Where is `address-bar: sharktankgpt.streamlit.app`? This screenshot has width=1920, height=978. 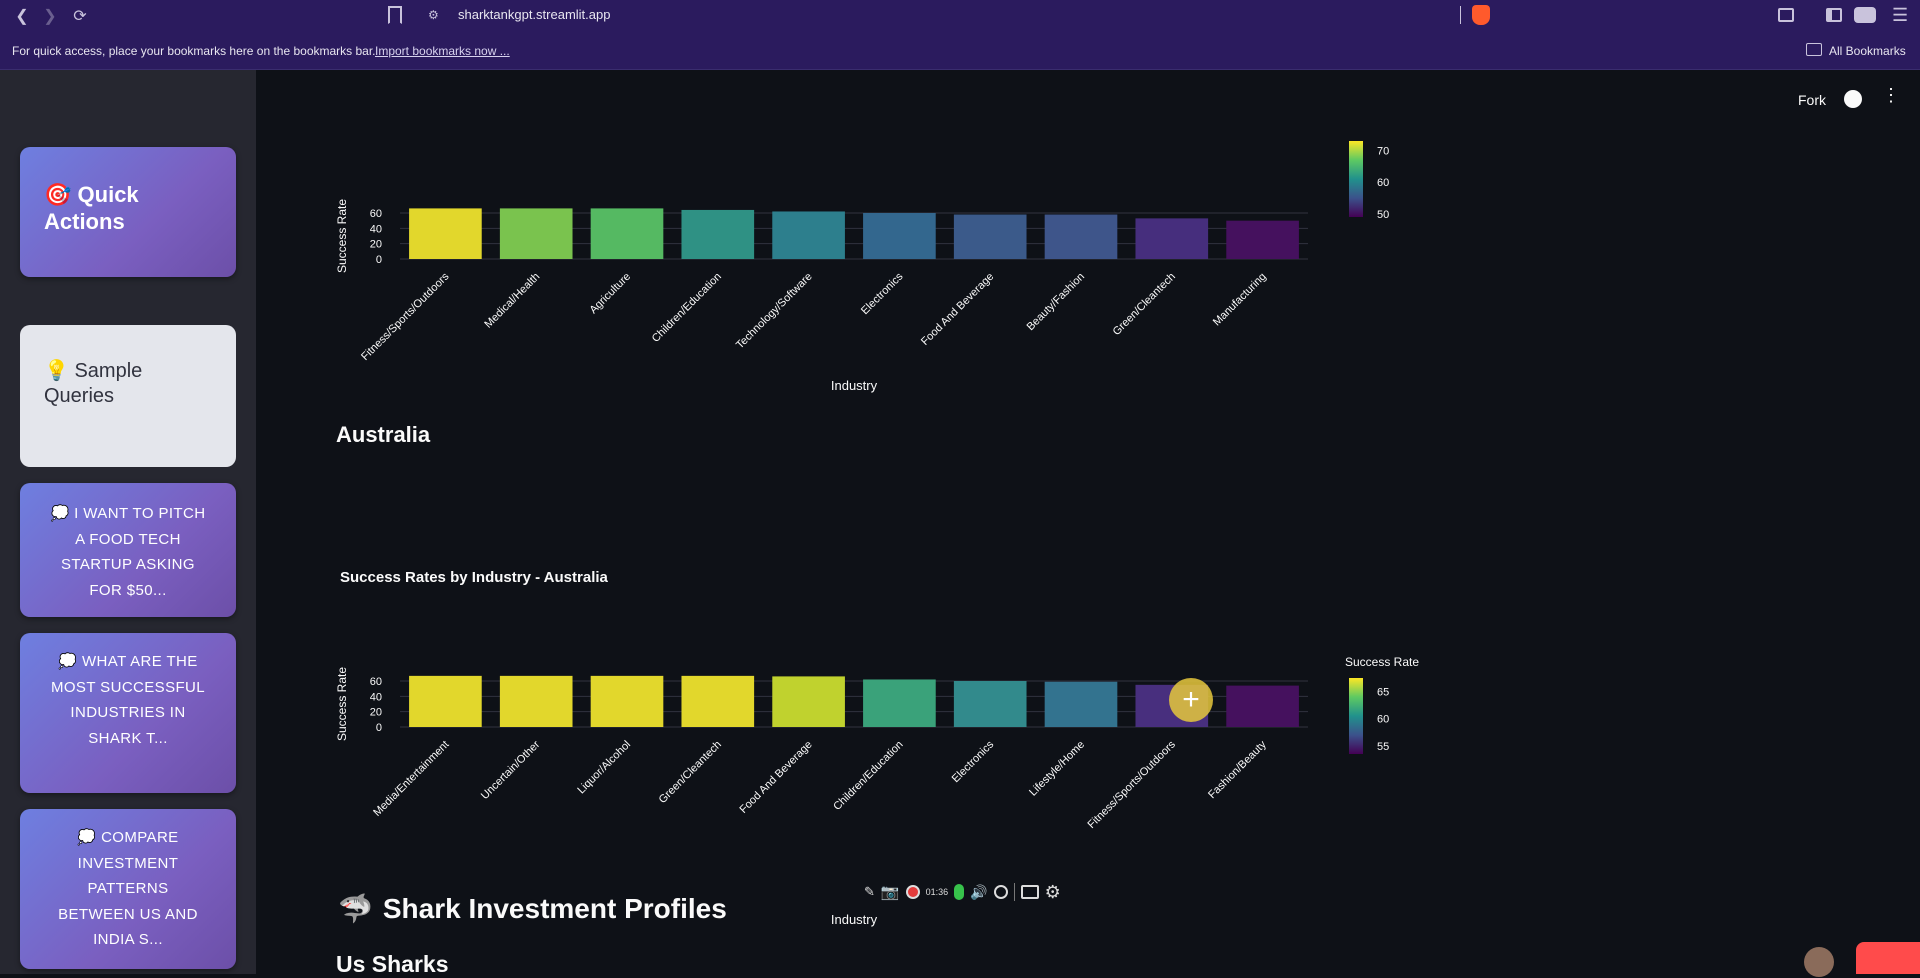 address-bar: sharktankgpt.streamlit.app is located at coordinates (534, 14).